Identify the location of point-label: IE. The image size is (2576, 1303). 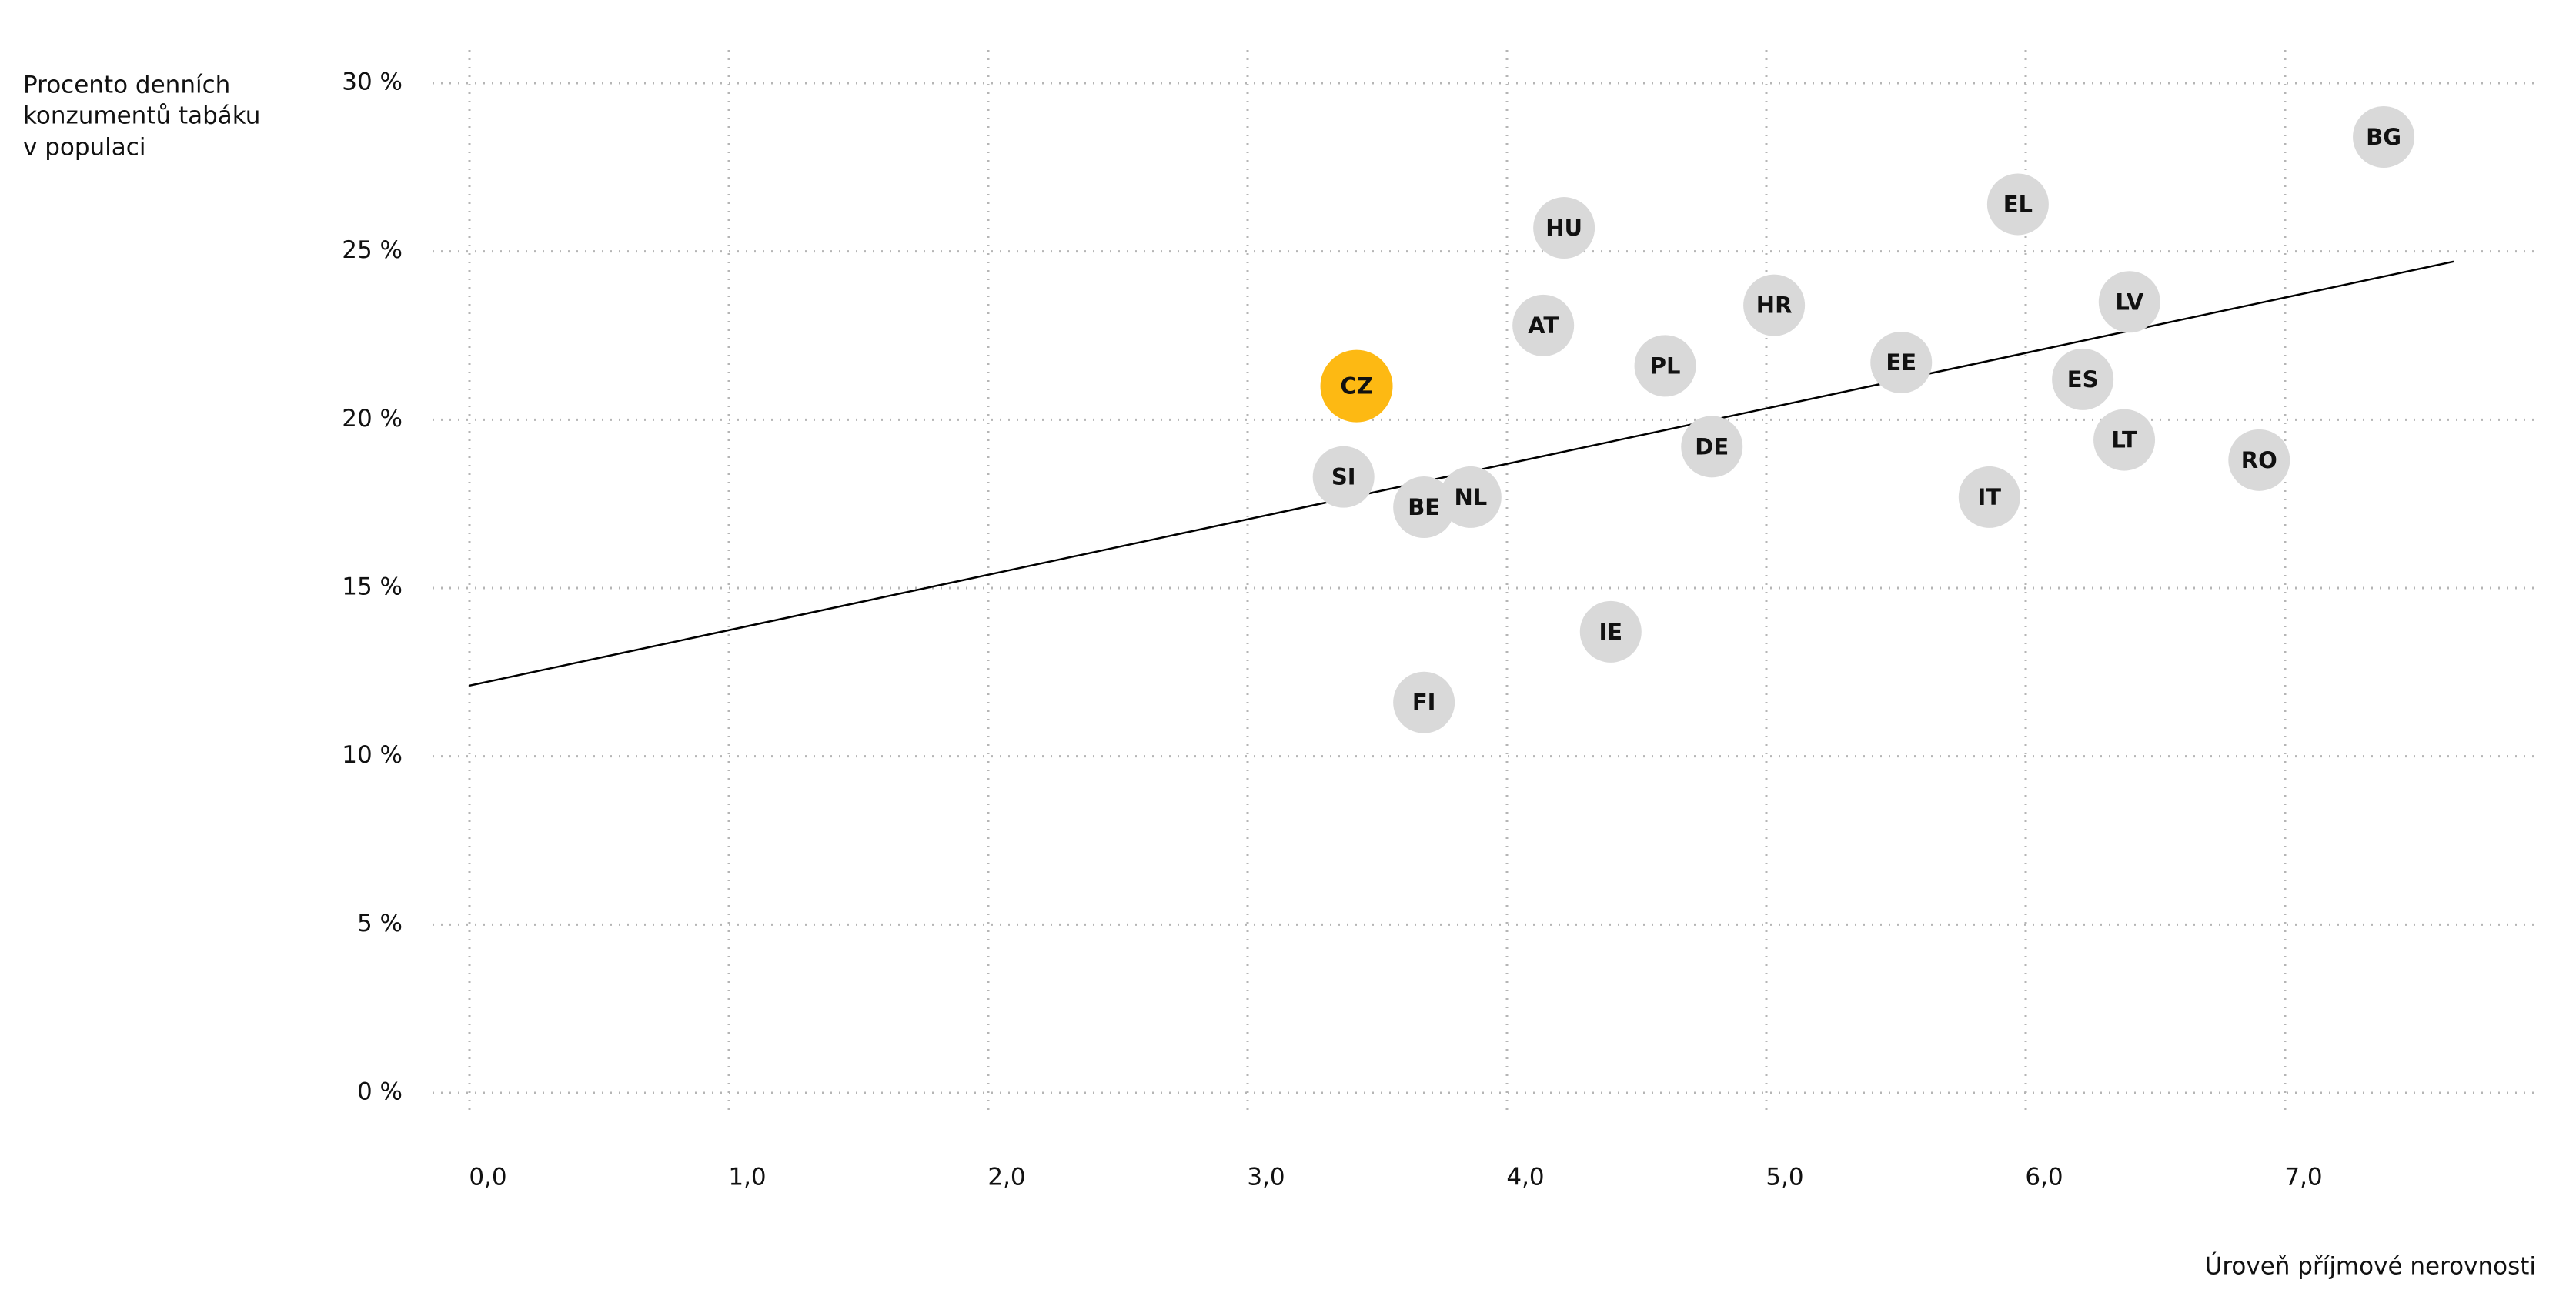
(1610, 632).